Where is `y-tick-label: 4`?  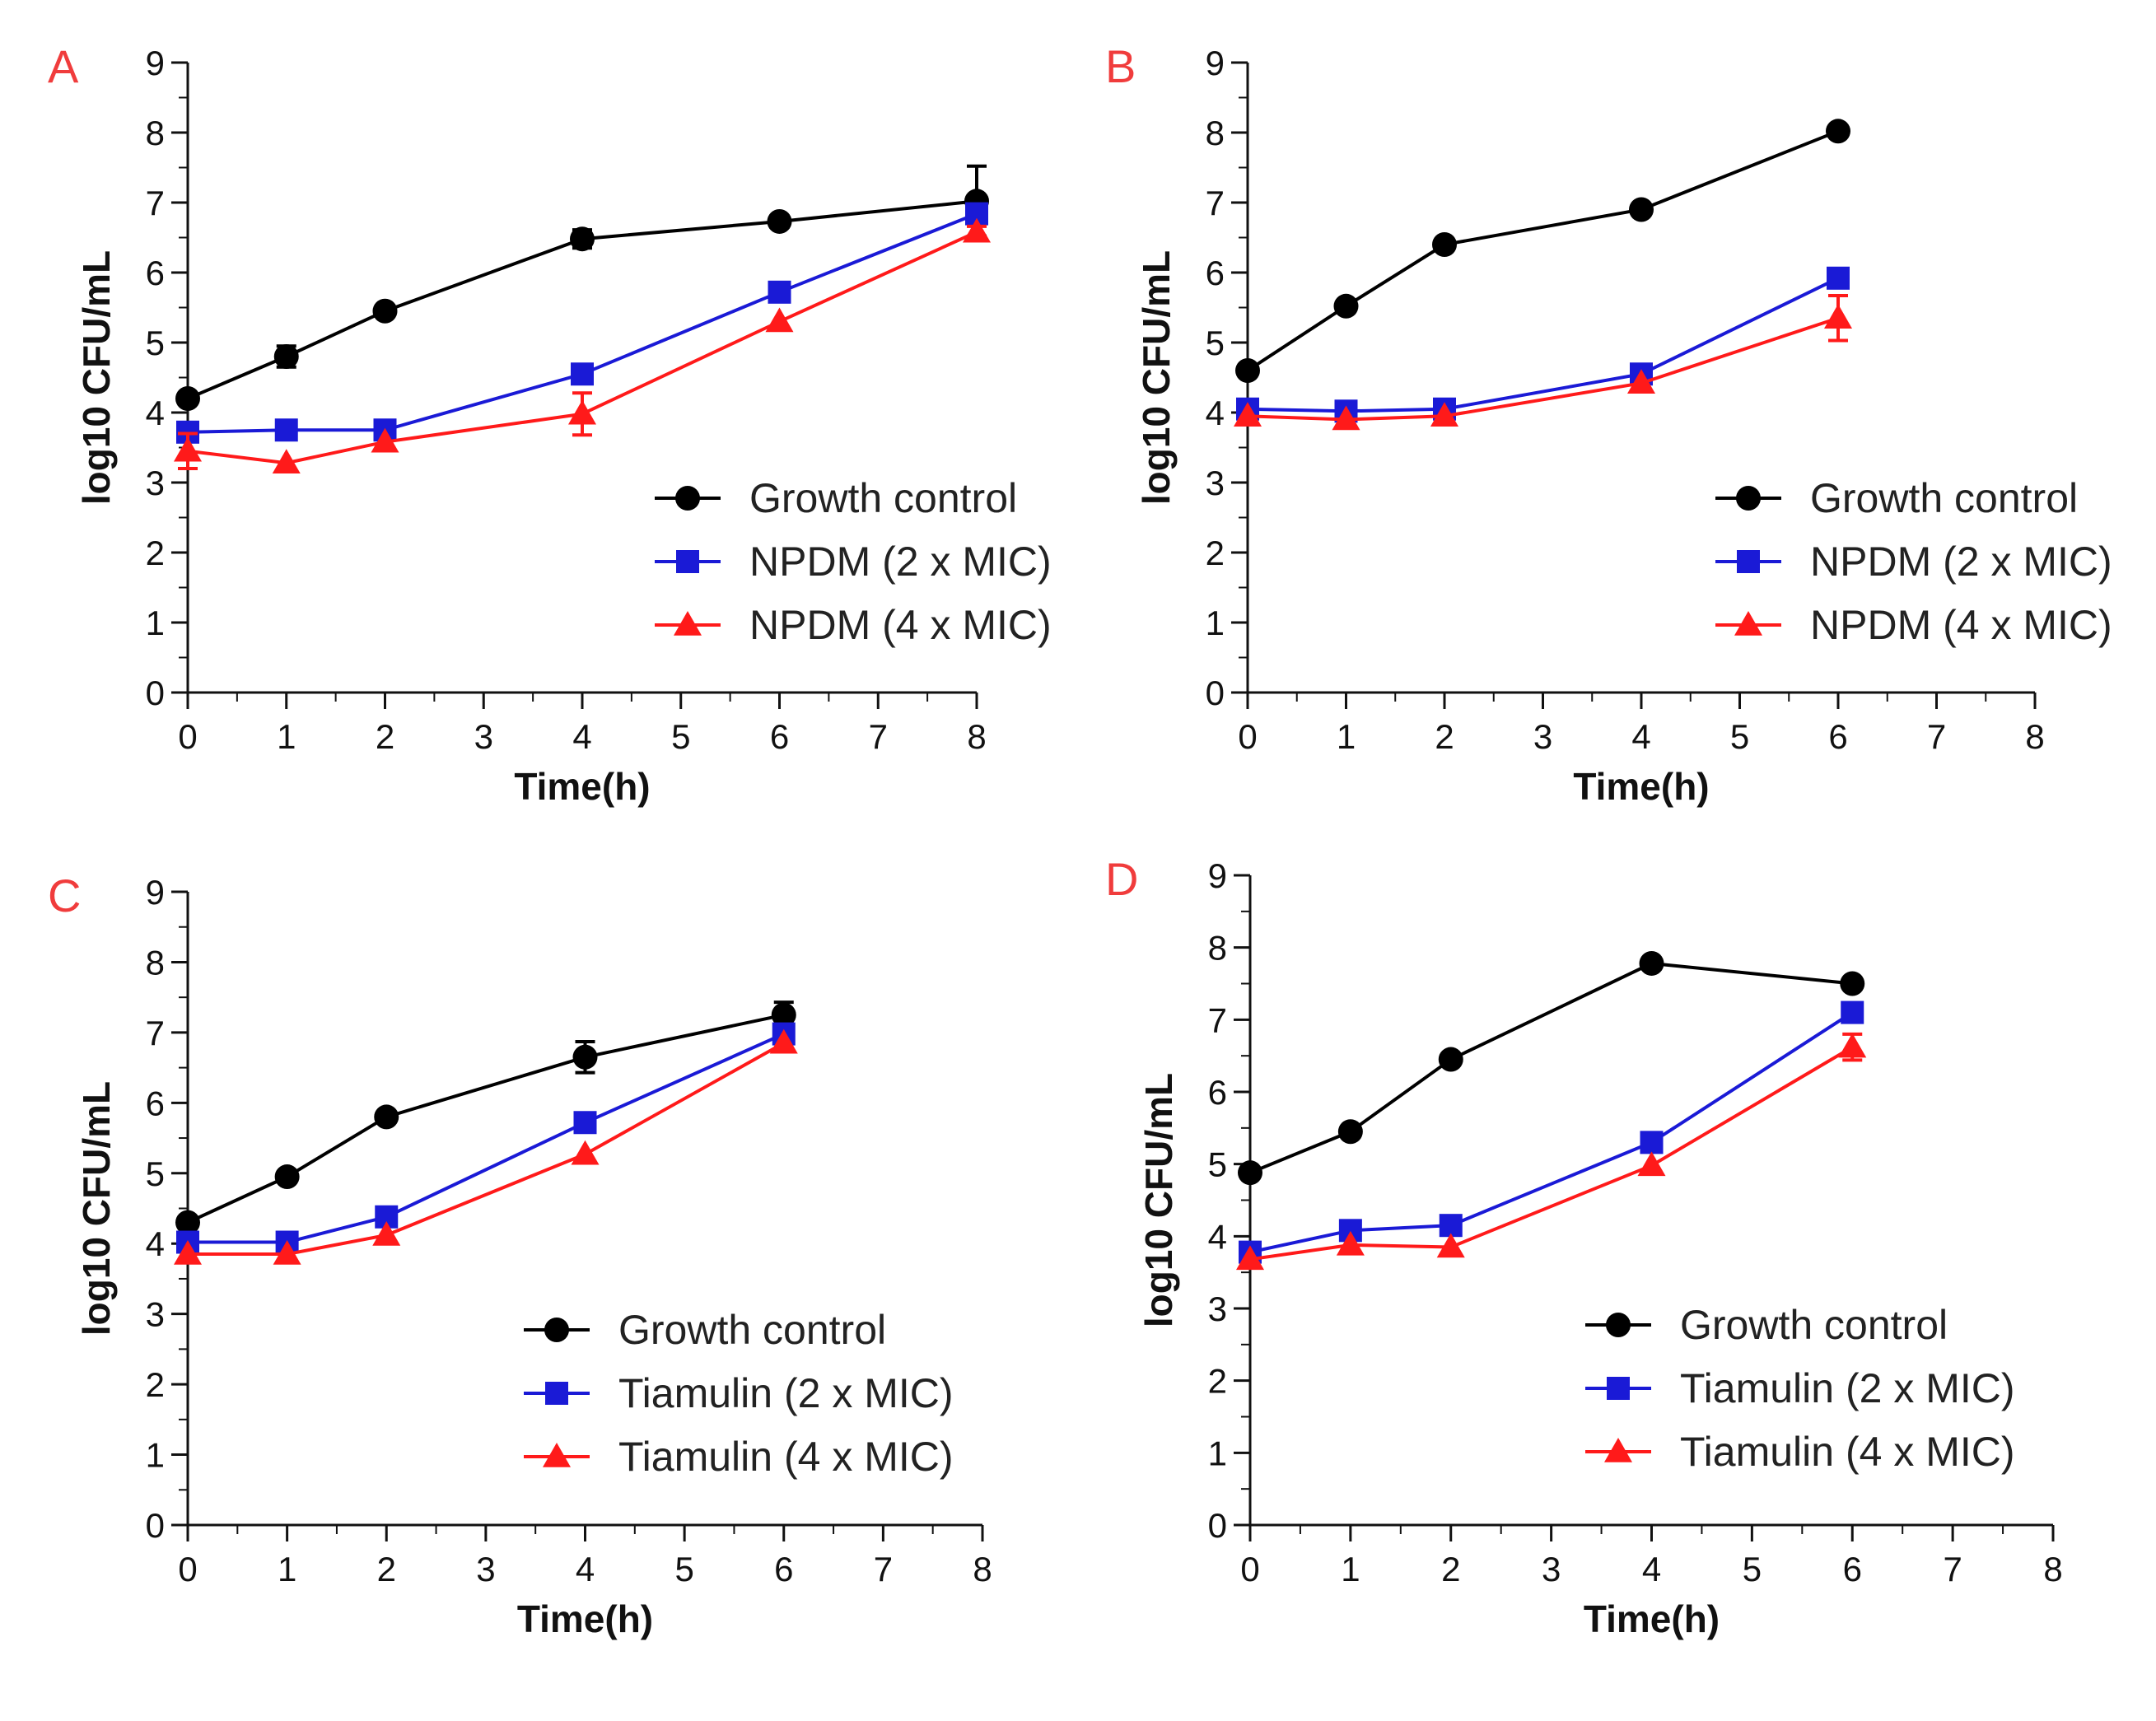 y-tick-label: 4 is located at coordinates (1217, 1236).